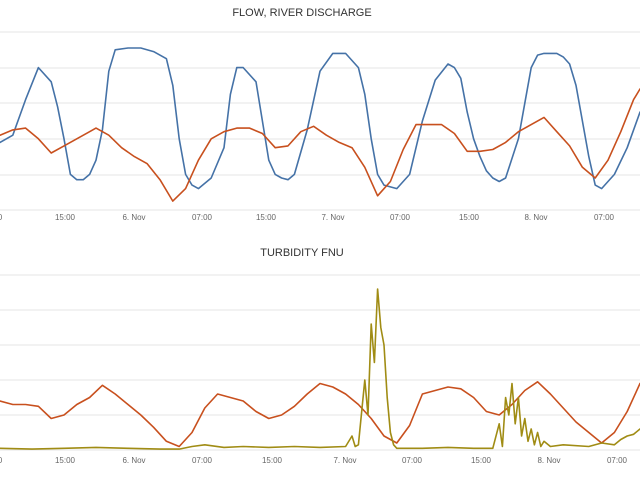  What do you see at coordinates (332, 217) in the screenshot?
I see `flow-x-tick-label: 7. Nov` at bounding box center [332, 217].